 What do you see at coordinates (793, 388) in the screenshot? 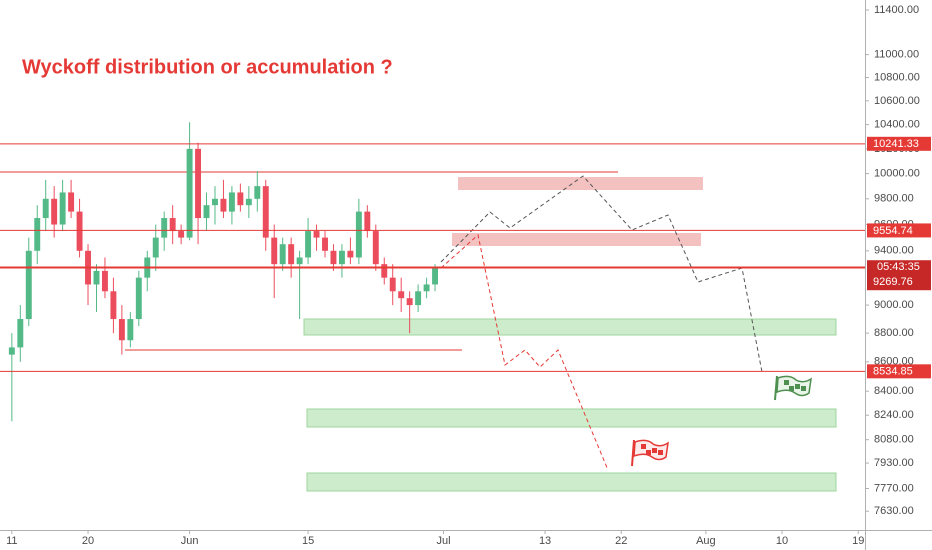
I see `green-flag` at bounding box center [793, 388].